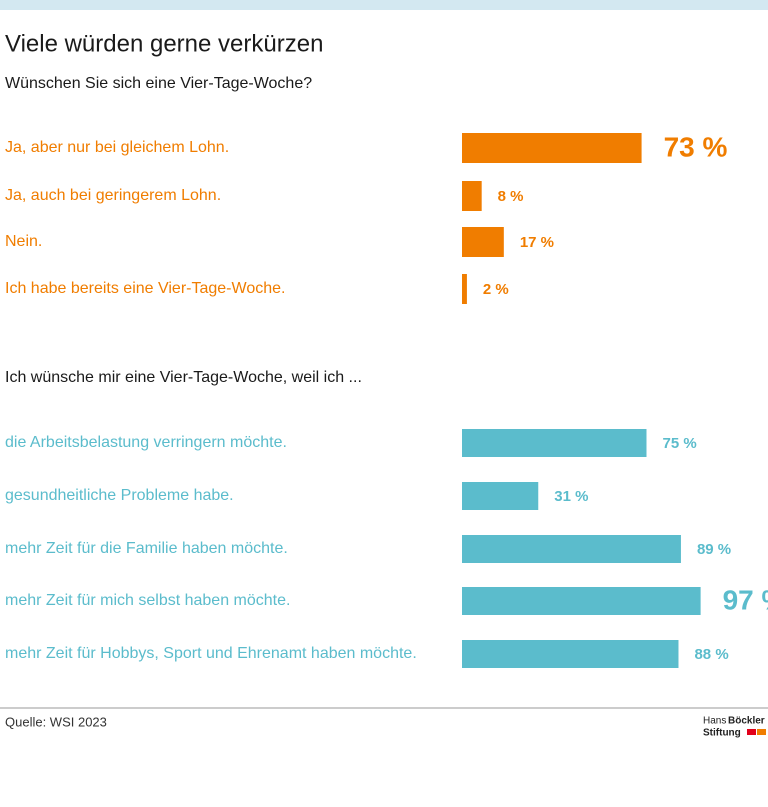  I want to click on value-label: 8 %, so click(511, 196).